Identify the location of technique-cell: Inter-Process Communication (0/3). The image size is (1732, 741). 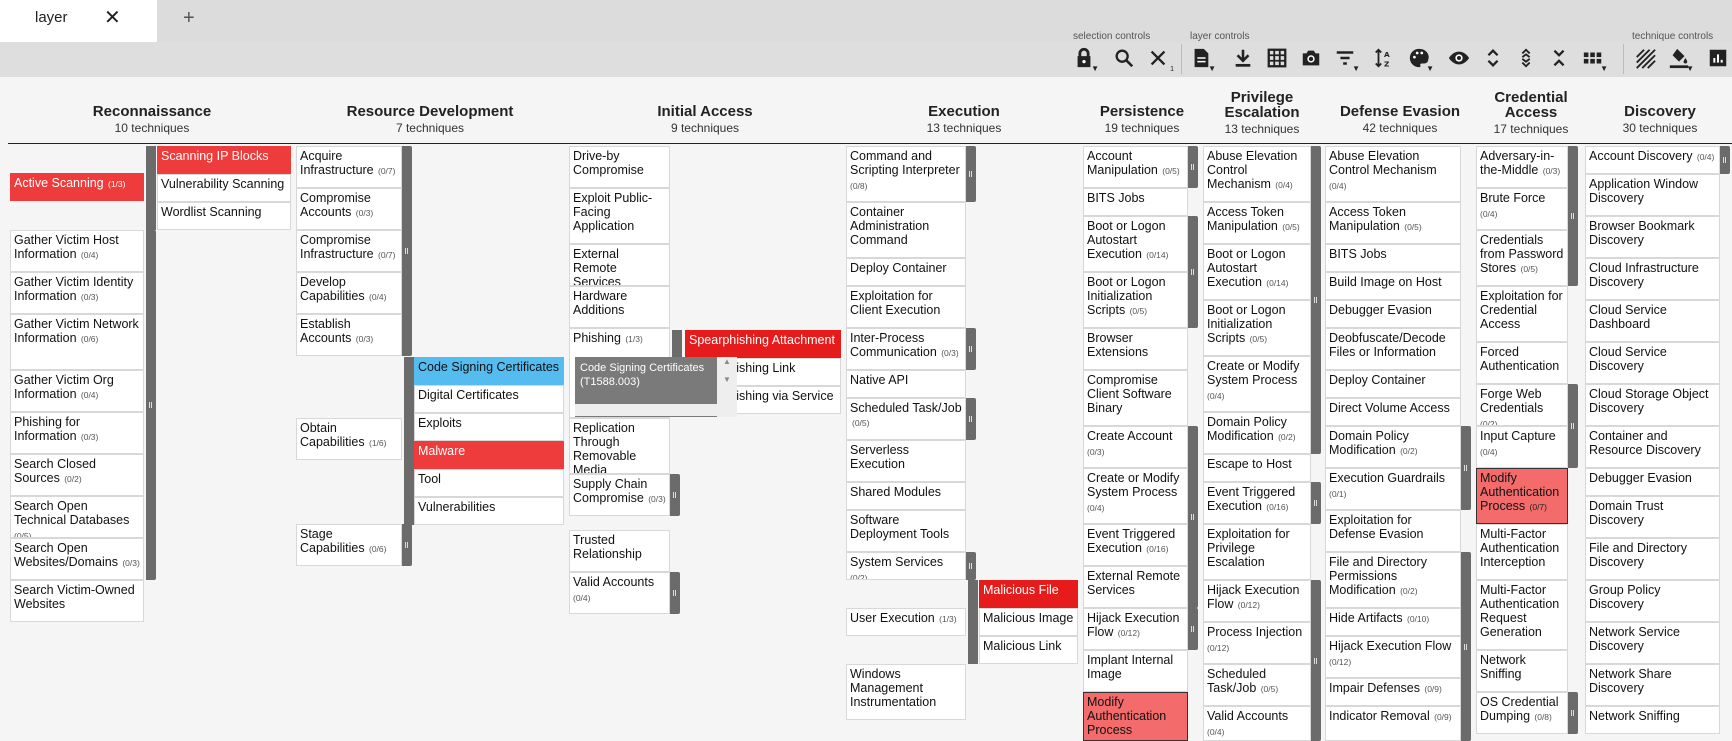
(906, 349).